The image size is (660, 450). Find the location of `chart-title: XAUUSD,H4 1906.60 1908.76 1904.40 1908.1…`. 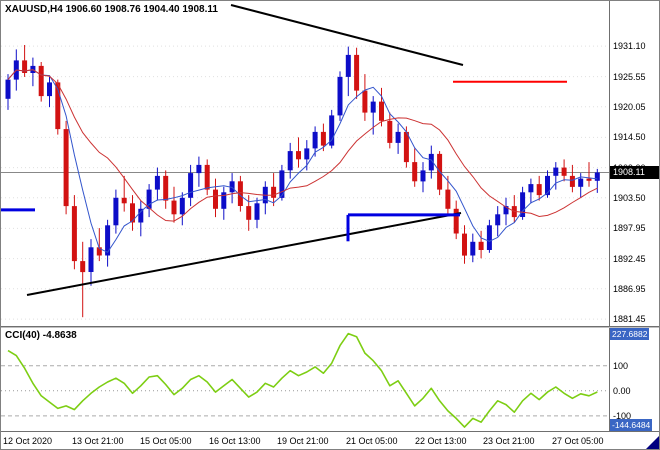

chart-title: XAUUSD,H4 1906.60 1908.76 1904.40 1908.1… is located at coordinates (111, 9).